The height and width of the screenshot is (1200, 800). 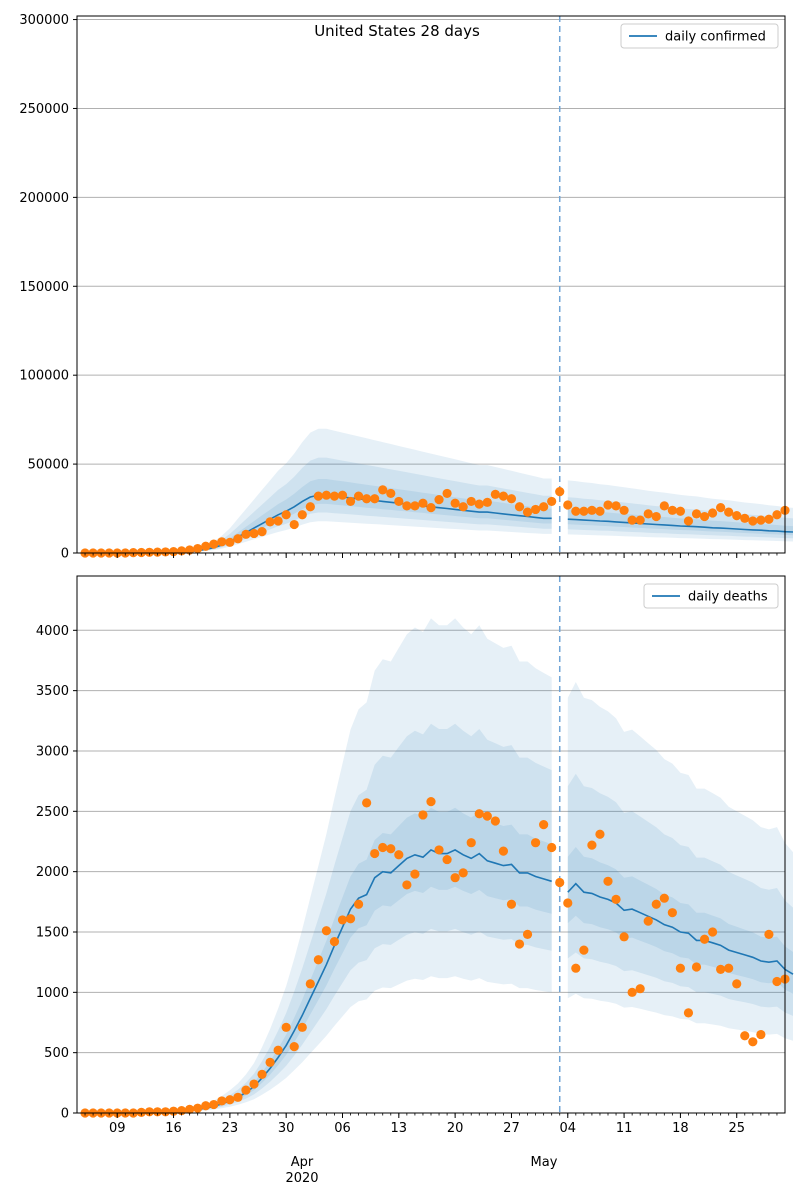 What do you see at coordinates (399, 1128) in the screenshot?
I see `x-tick-label: 13` at bounding box center [399, 1128].